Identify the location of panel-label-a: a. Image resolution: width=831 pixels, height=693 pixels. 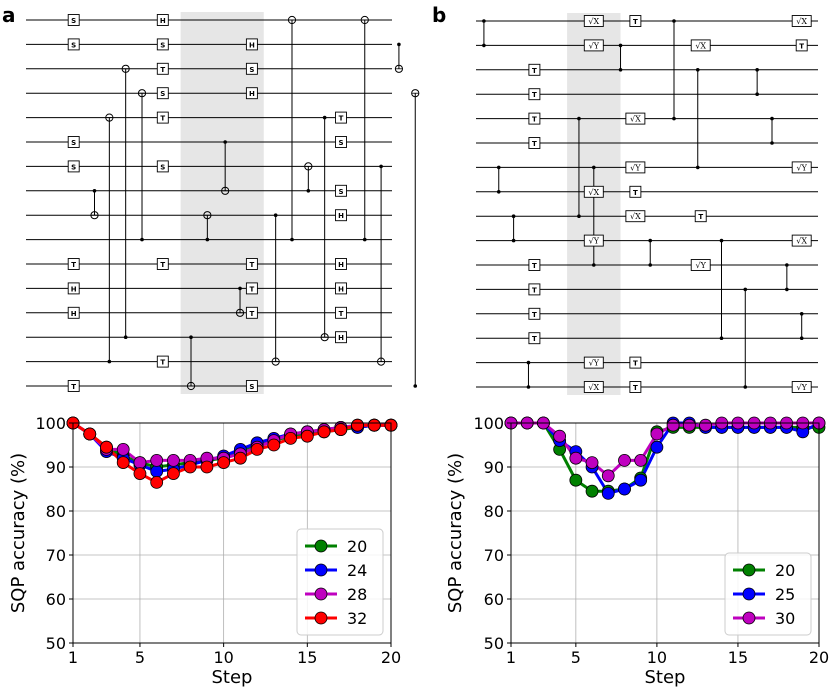
(9, 15).